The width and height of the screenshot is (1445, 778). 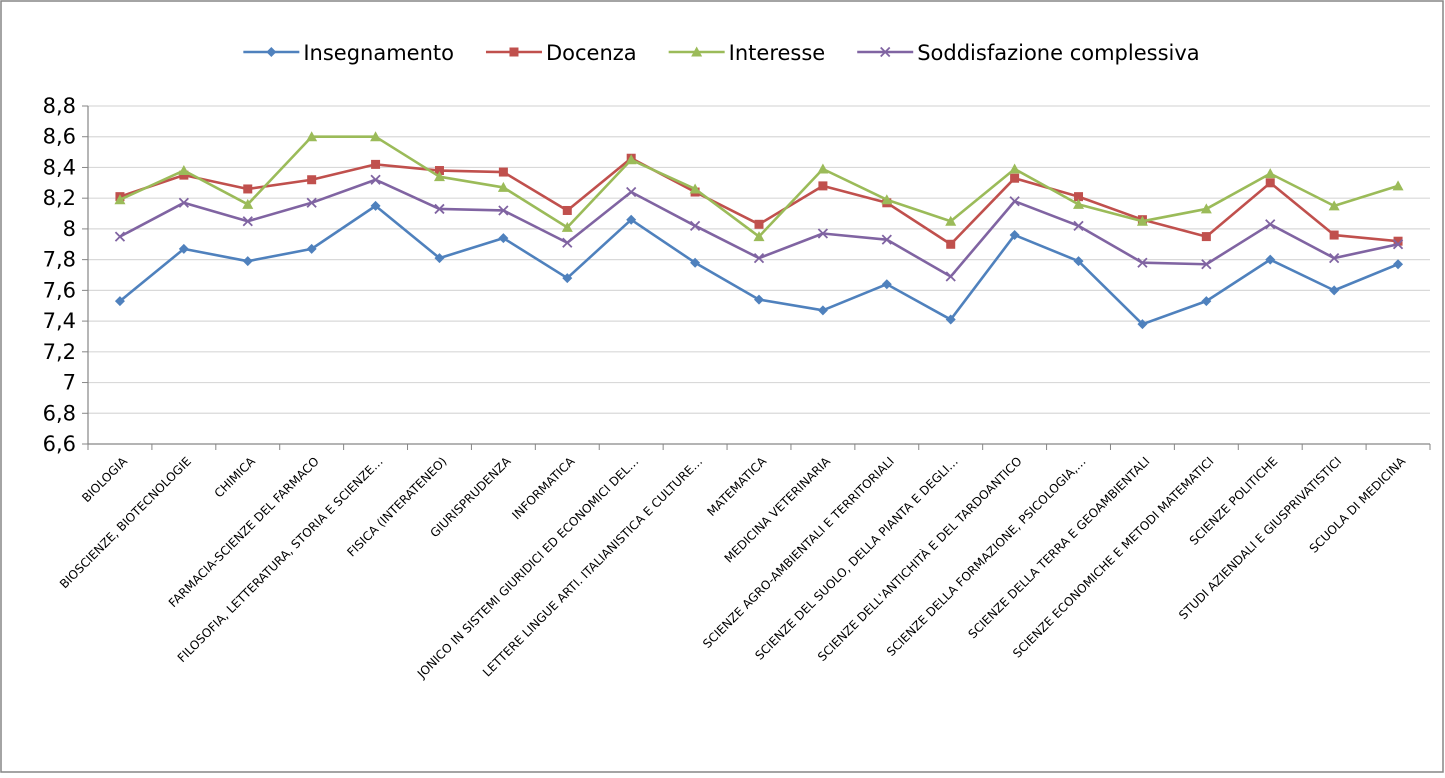 What do you see at coordinates (69, 229) in the screenshot?
I see `y-tick-label: 8` at bounding box center [69, 229].